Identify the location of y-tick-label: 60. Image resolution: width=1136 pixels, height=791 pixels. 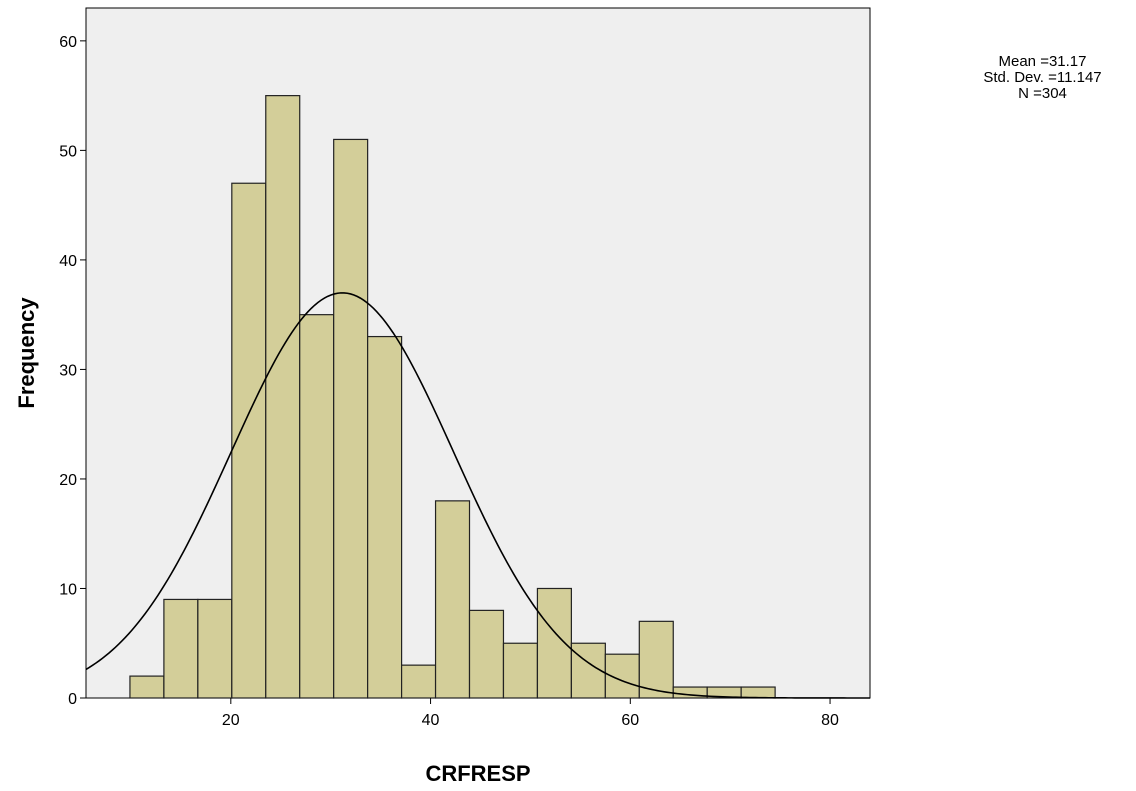
(68, 42).